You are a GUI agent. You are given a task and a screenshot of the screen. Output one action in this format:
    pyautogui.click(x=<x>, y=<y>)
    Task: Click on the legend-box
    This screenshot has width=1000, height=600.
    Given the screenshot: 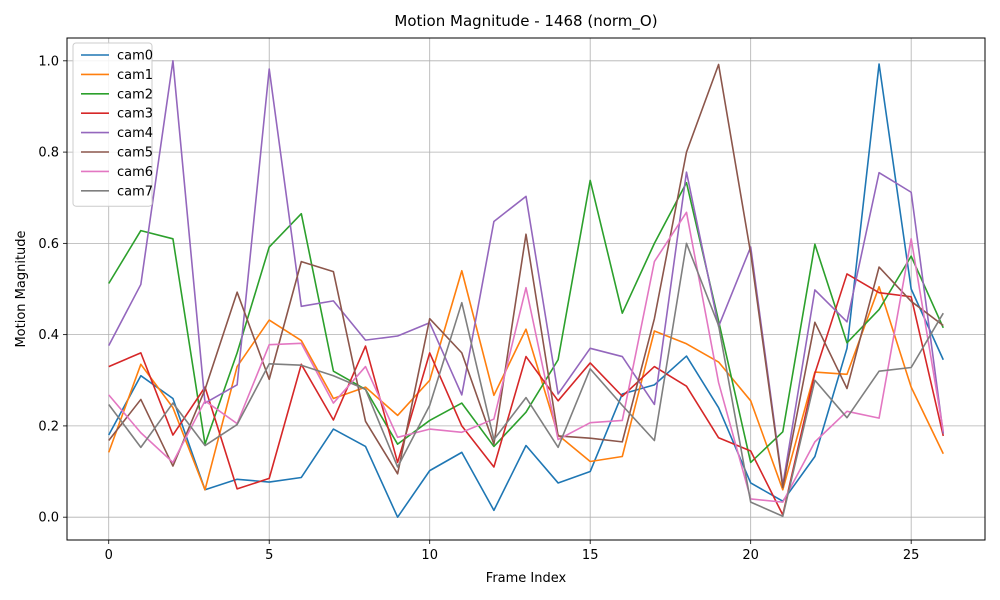 What is the action you would take?
    pyautogui.click(x=112, y=124)
    